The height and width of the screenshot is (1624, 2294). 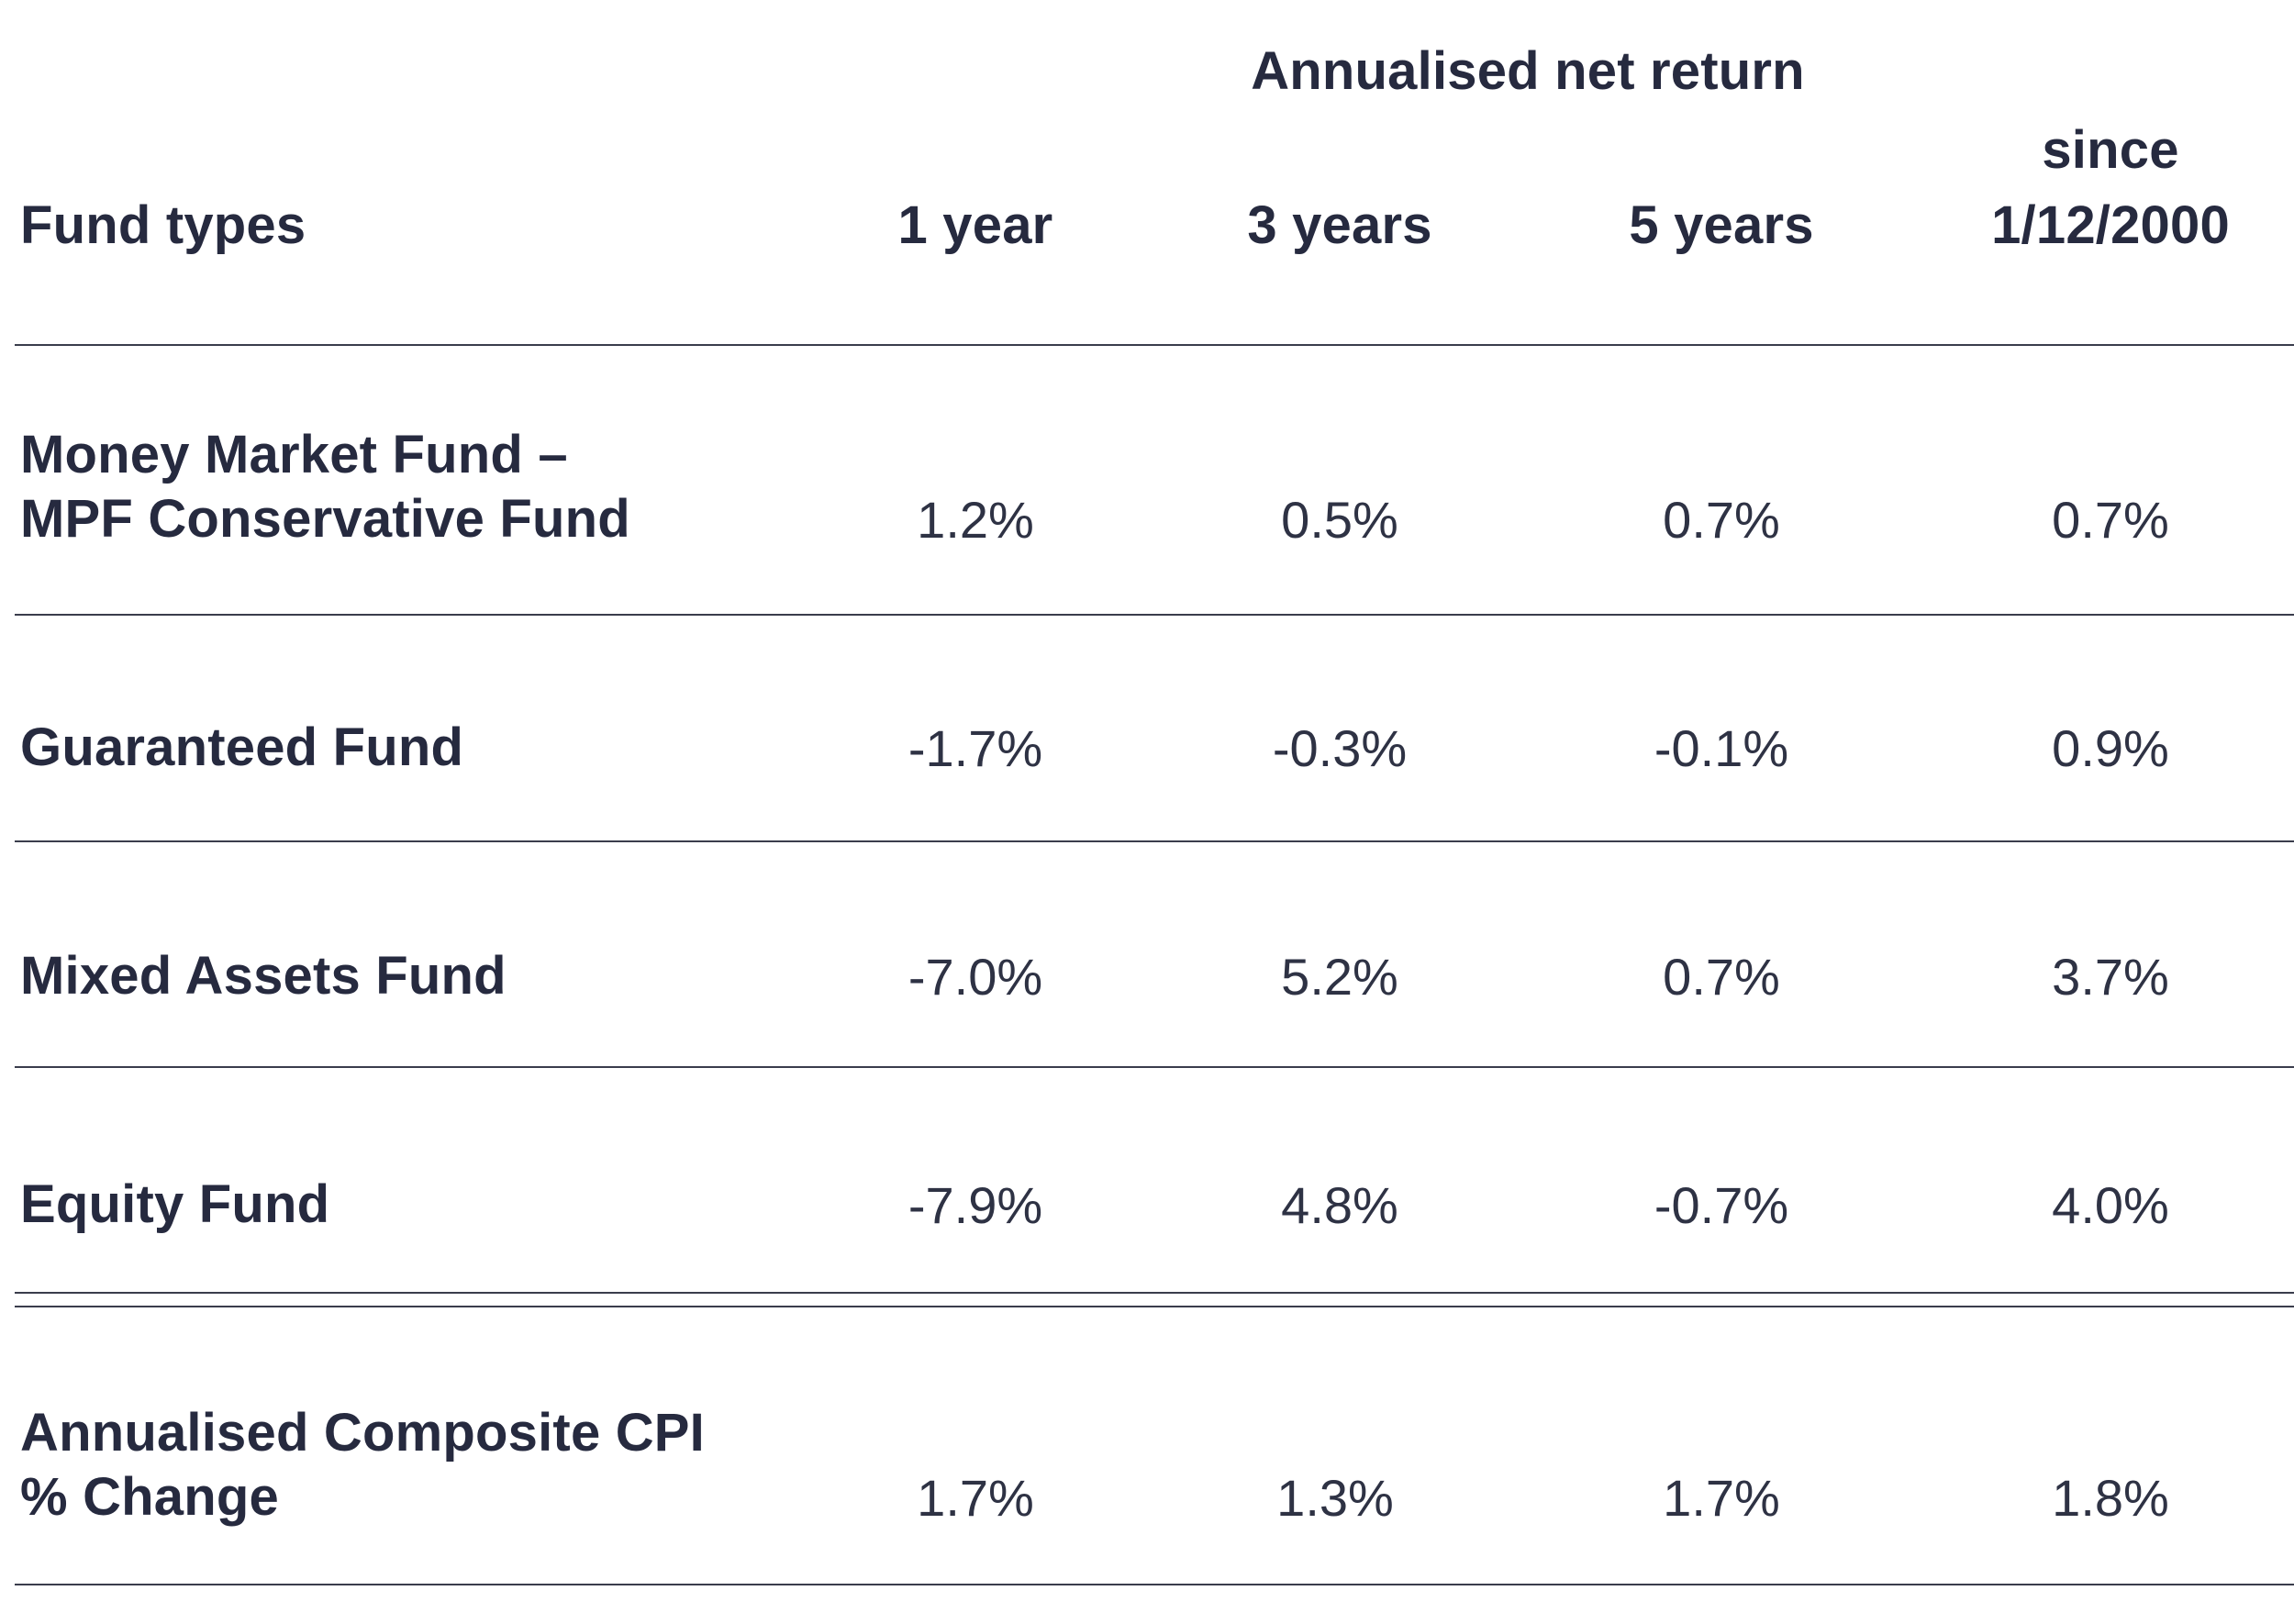 What do you see at coordinates (1154, 1584) in the screenshot?
I see `bottom-divider` at bounding box center [1154, 1584].